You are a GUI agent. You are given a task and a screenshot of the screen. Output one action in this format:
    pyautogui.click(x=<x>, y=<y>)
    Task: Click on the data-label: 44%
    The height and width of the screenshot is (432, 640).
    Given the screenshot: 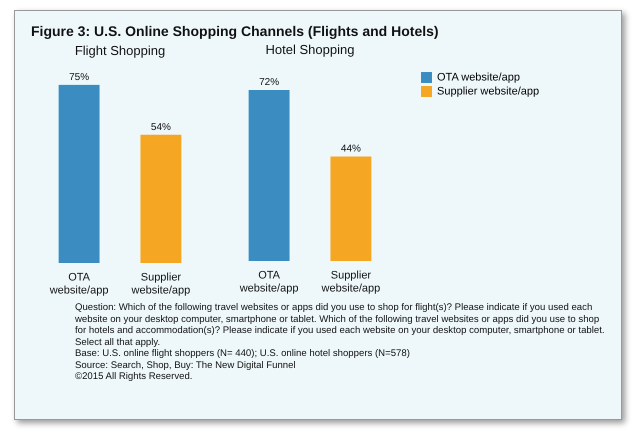 What is the action you would take?
    pyautogui.click(x=351, y=149)
    